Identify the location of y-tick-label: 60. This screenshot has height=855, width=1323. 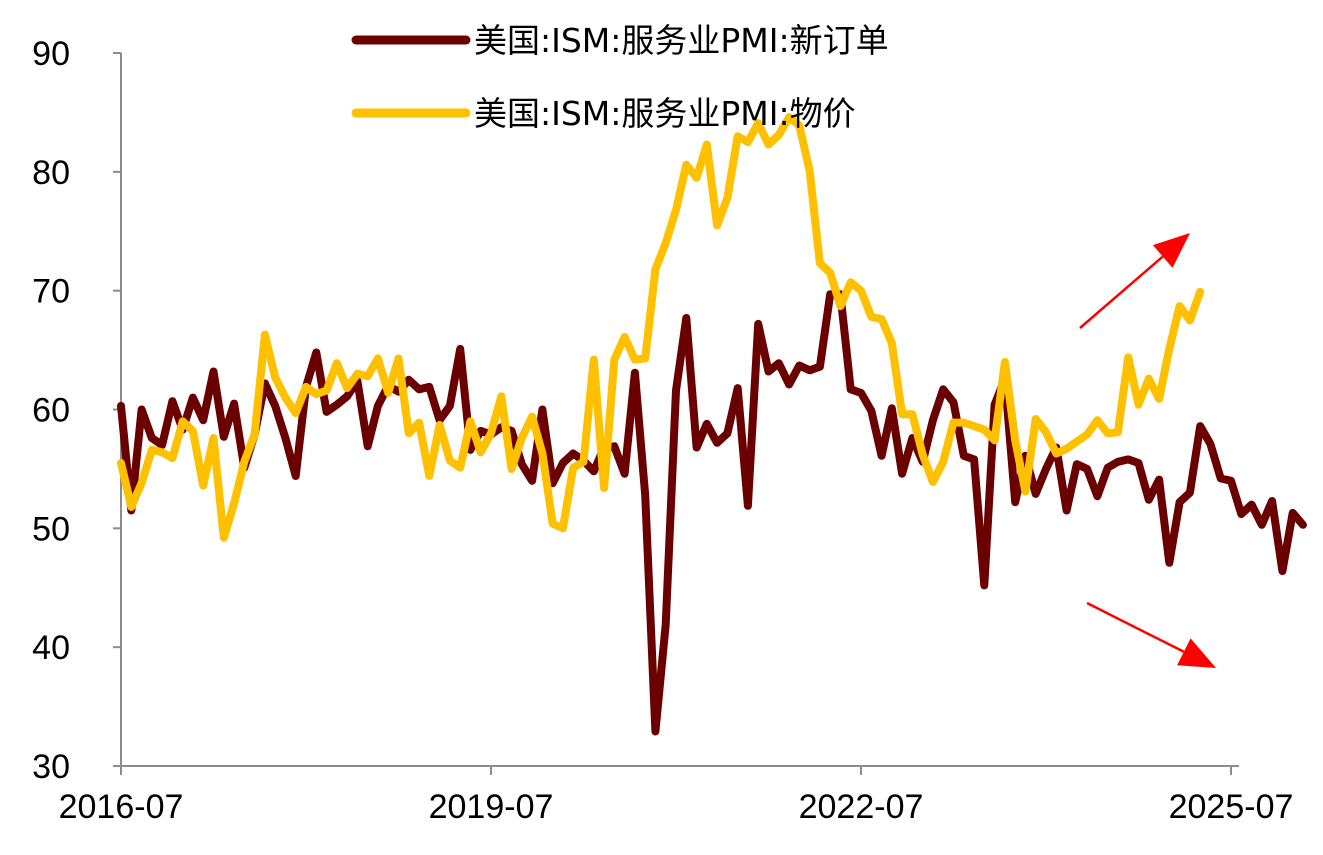
(51, 411).